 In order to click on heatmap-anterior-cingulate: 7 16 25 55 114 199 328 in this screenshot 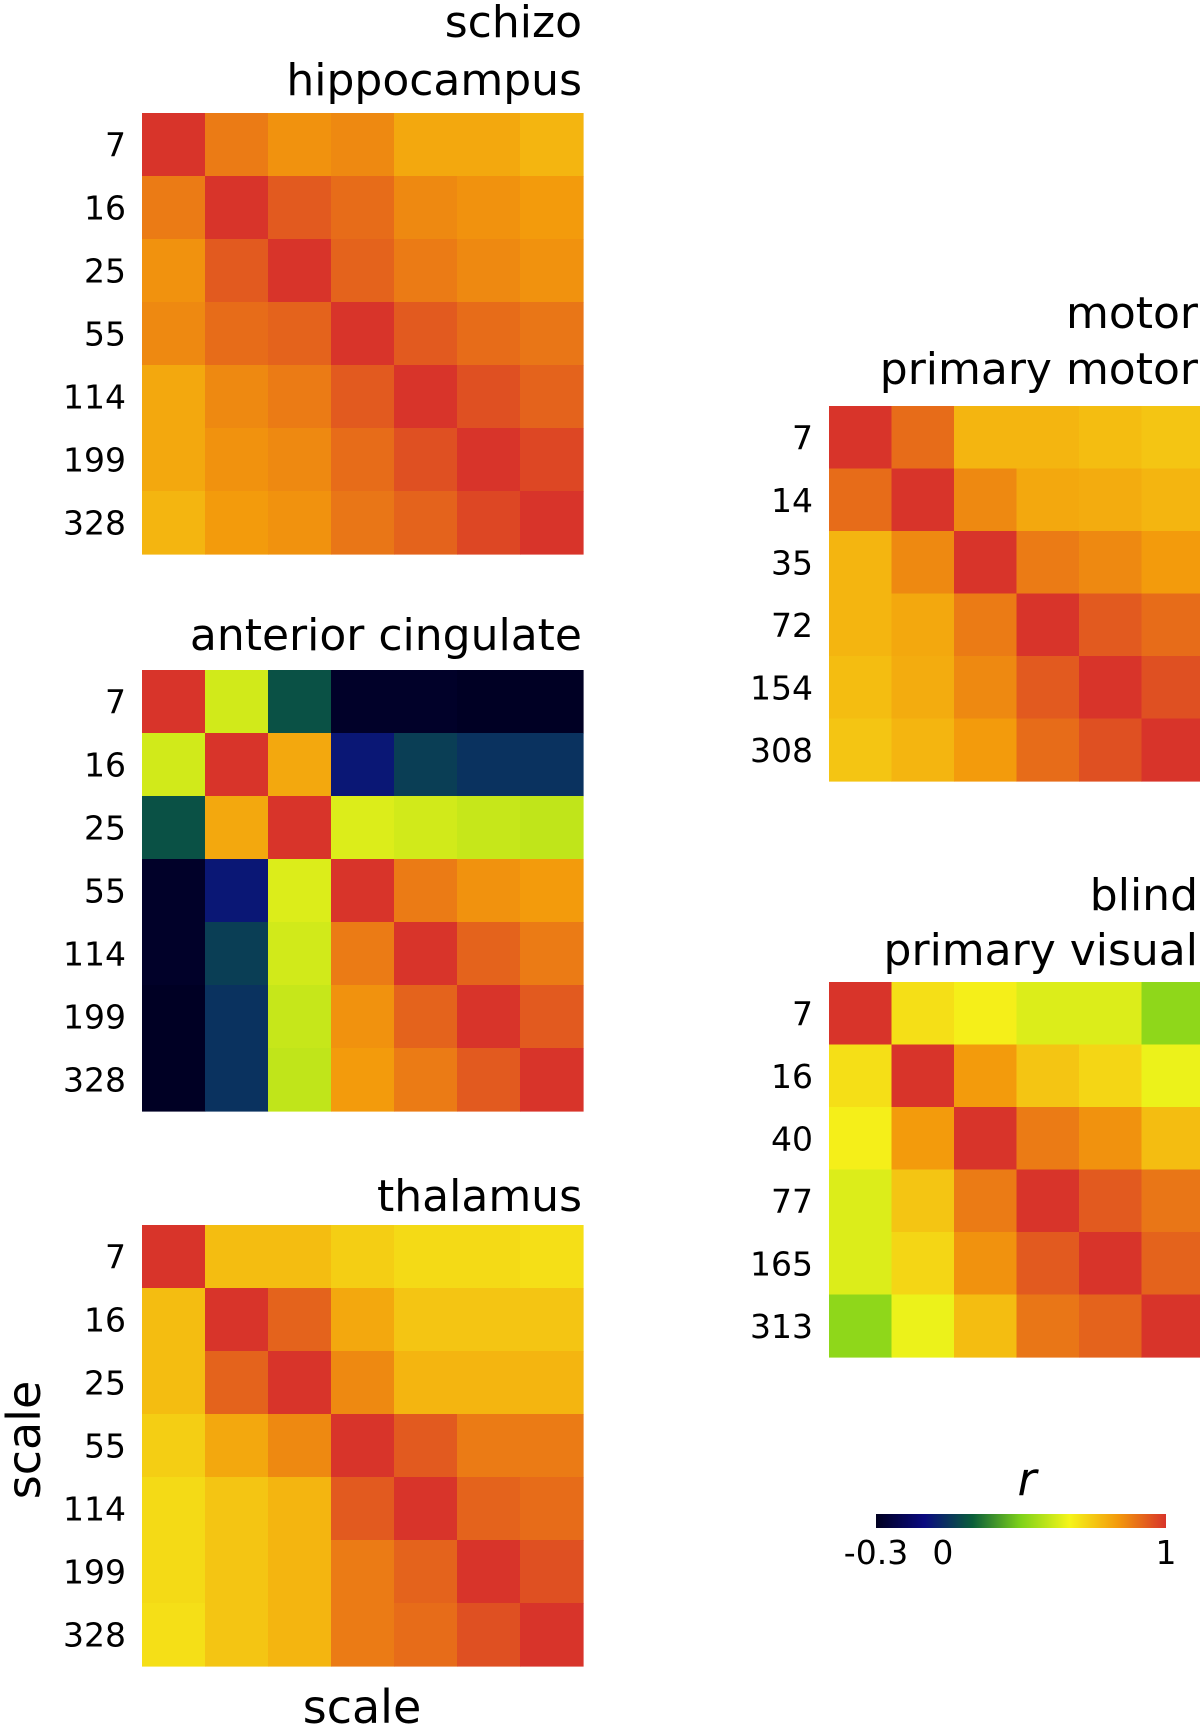, I will do `click(323, 891)`.